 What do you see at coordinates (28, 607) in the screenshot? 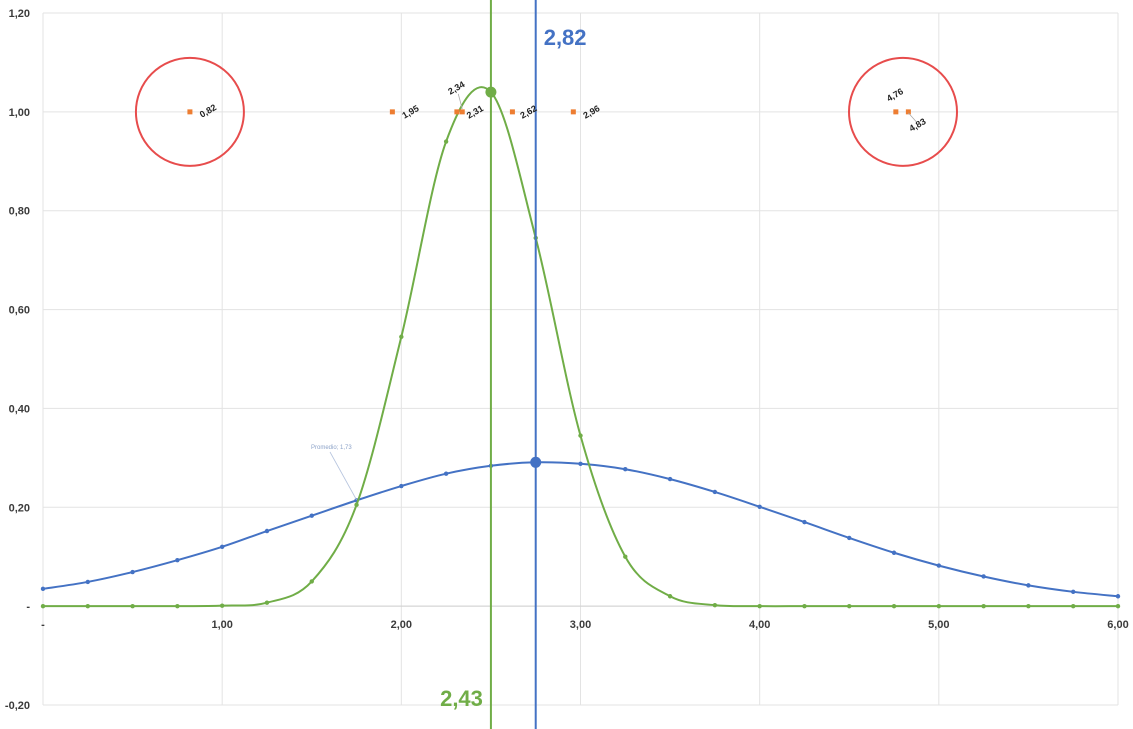
I see `y-tick-label-1: -` at bounding box center [28, 607].